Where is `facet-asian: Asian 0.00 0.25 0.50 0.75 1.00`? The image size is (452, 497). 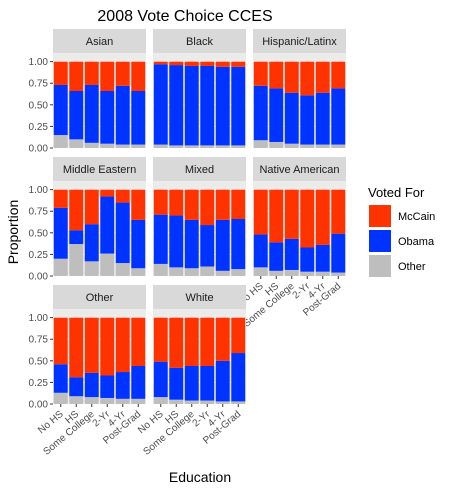
facet-asian: Asian 0.00 0.25 0.50 0.75 1.00 is located at coordinates (87, 92).